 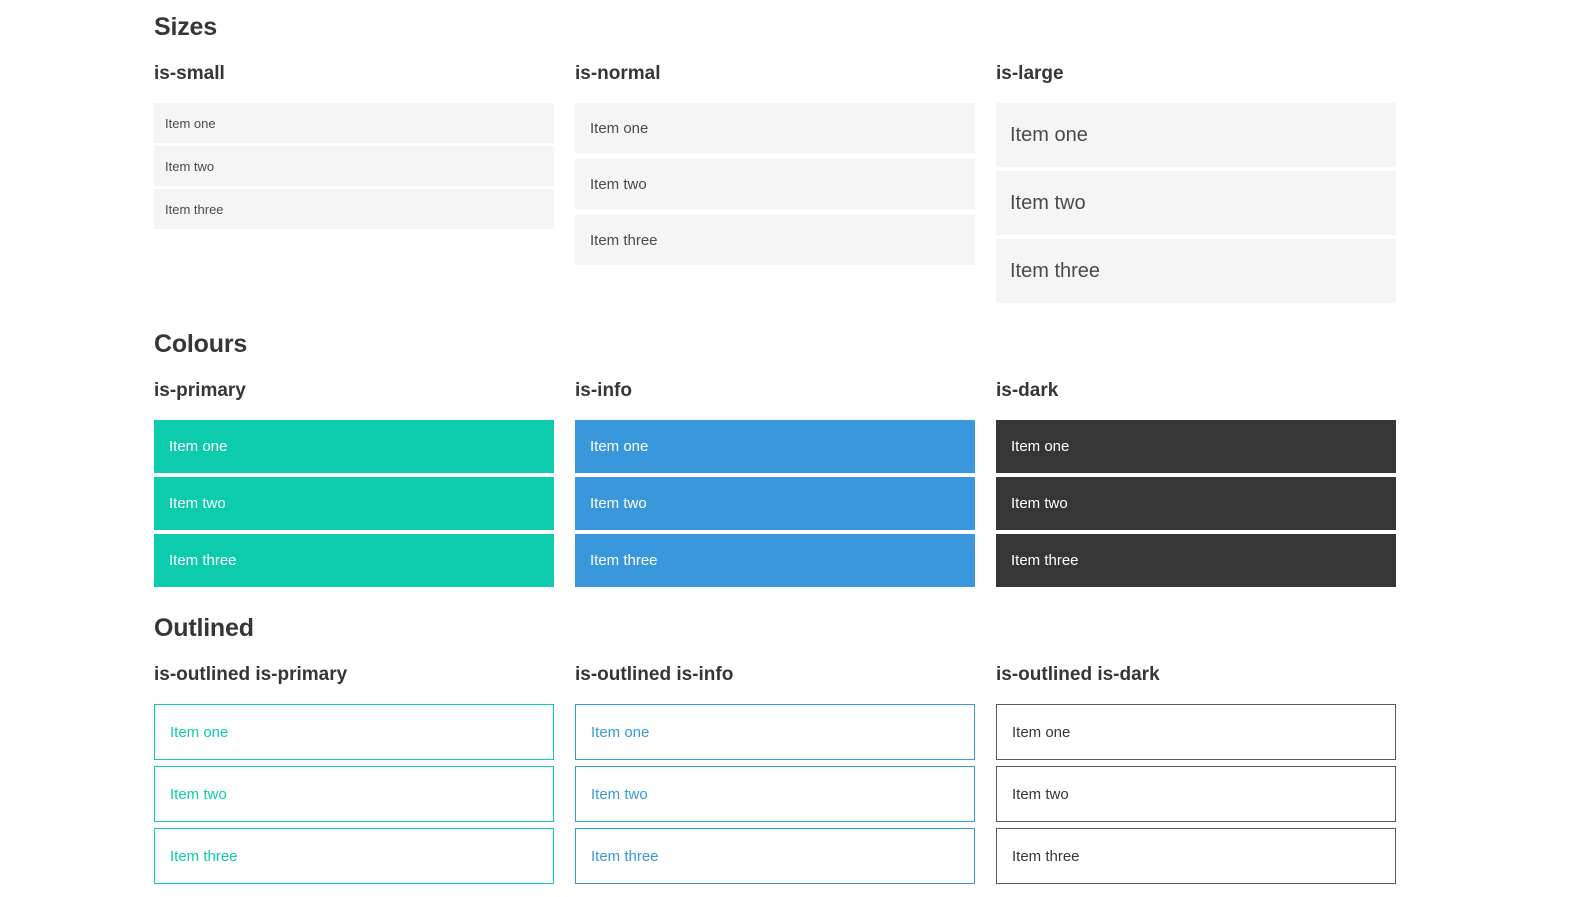 I want to click on list-outlined-info: Item one Item two Item three, so click(x=775, y=794).